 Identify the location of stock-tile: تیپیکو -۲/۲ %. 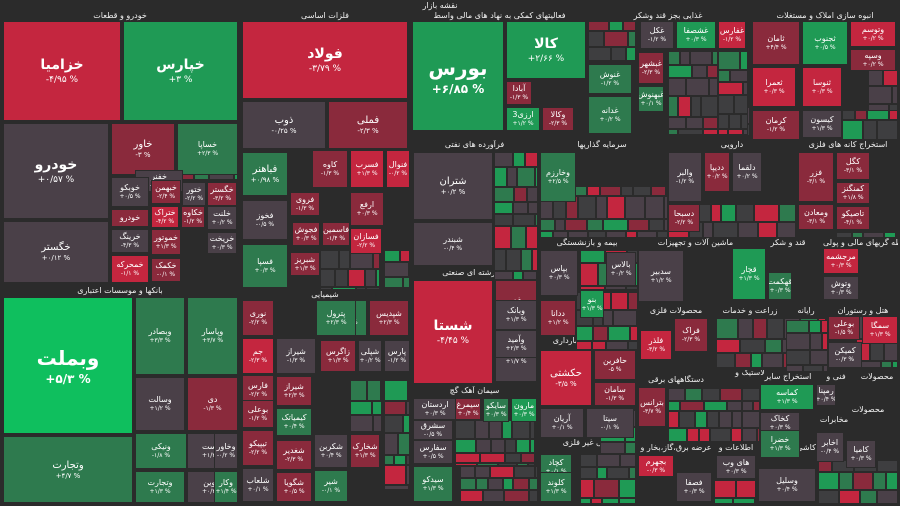
(258, 448).